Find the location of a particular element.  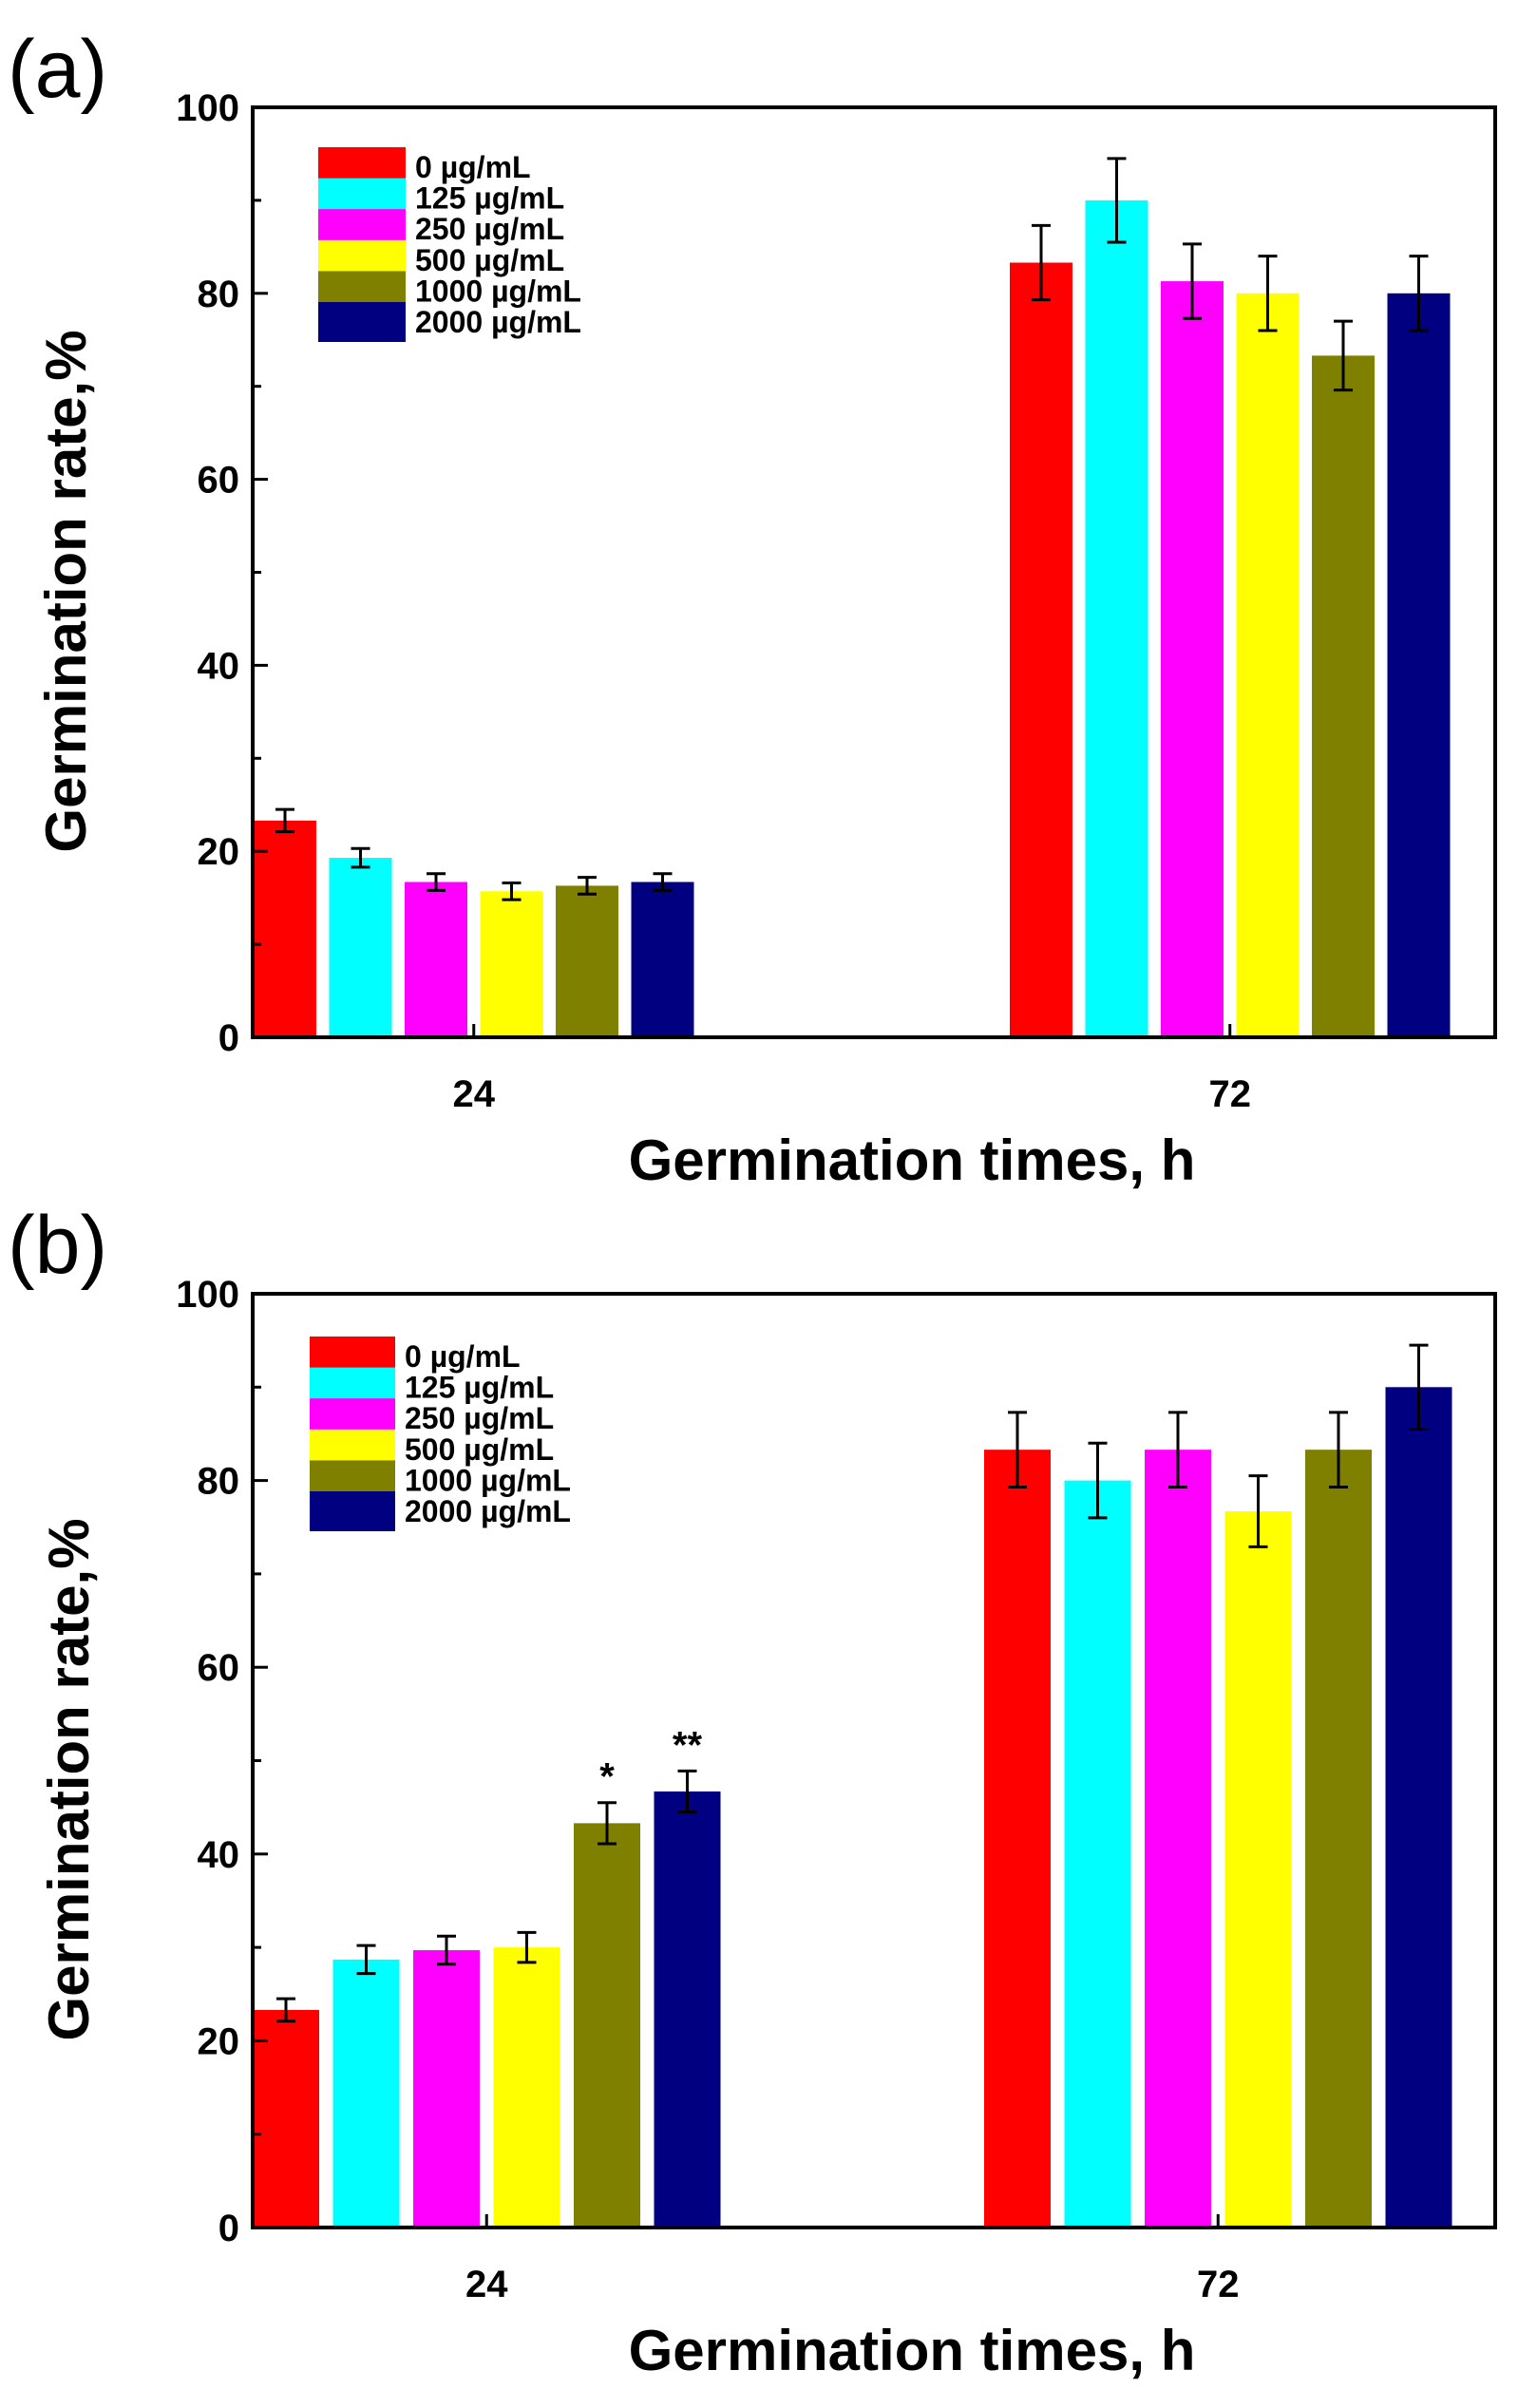

panel-label-a: (a) is located at coordinates (58, 70).